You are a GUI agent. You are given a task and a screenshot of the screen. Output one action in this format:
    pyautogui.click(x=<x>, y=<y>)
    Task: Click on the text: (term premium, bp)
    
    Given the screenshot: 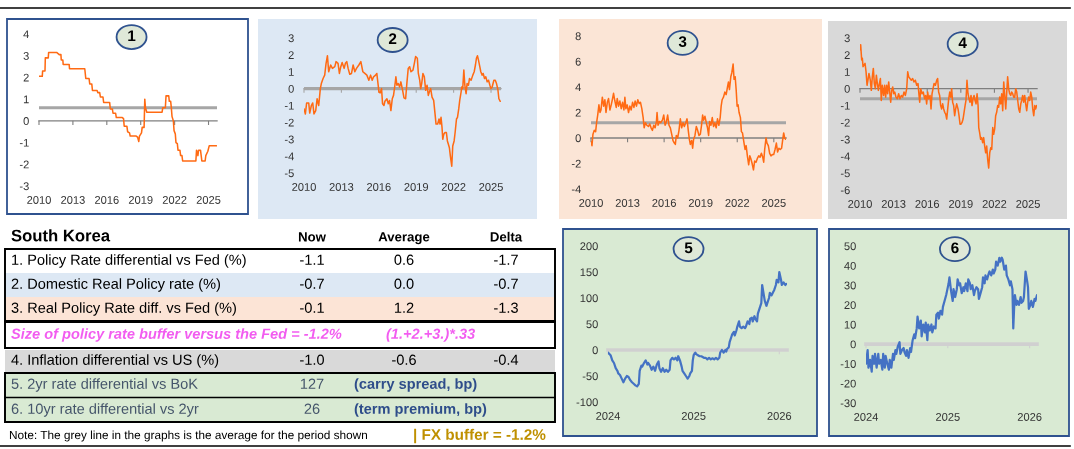 What is the action you would take?
    pyautogui.click(x=420, y=410)
    